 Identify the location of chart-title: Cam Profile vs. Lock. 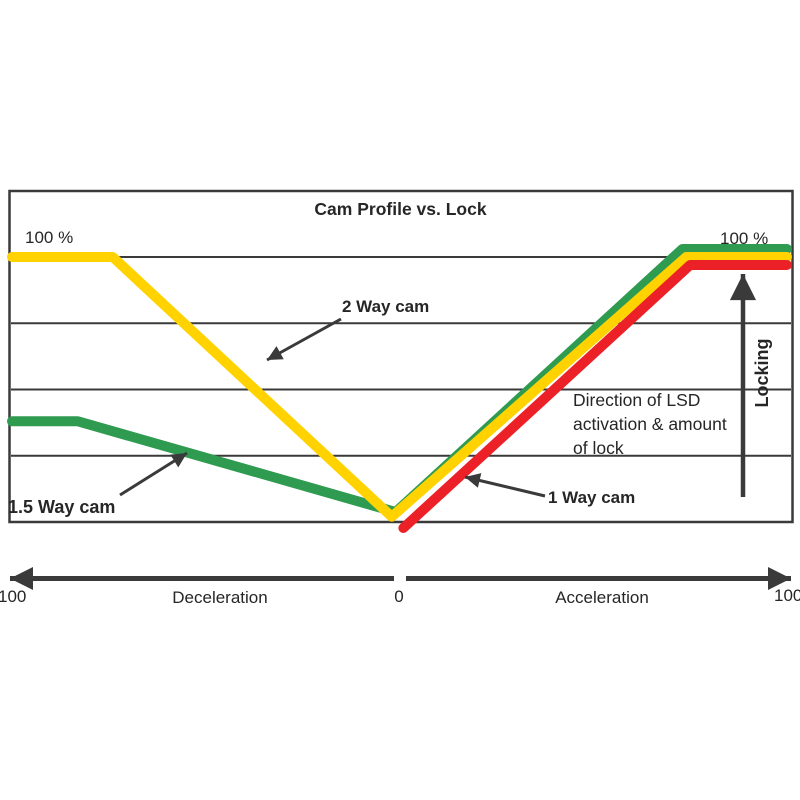
(400, 209).